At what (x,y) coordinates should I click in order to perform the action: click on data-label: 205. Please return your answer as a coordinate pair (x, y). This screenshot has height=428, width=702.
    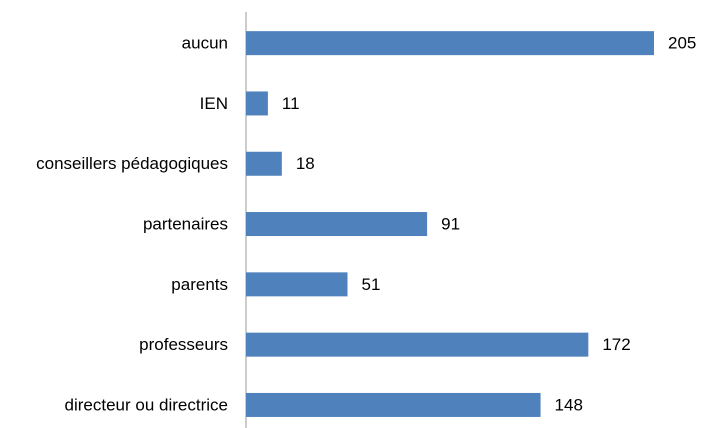
    Looking at the image, I should click on (682, 43).